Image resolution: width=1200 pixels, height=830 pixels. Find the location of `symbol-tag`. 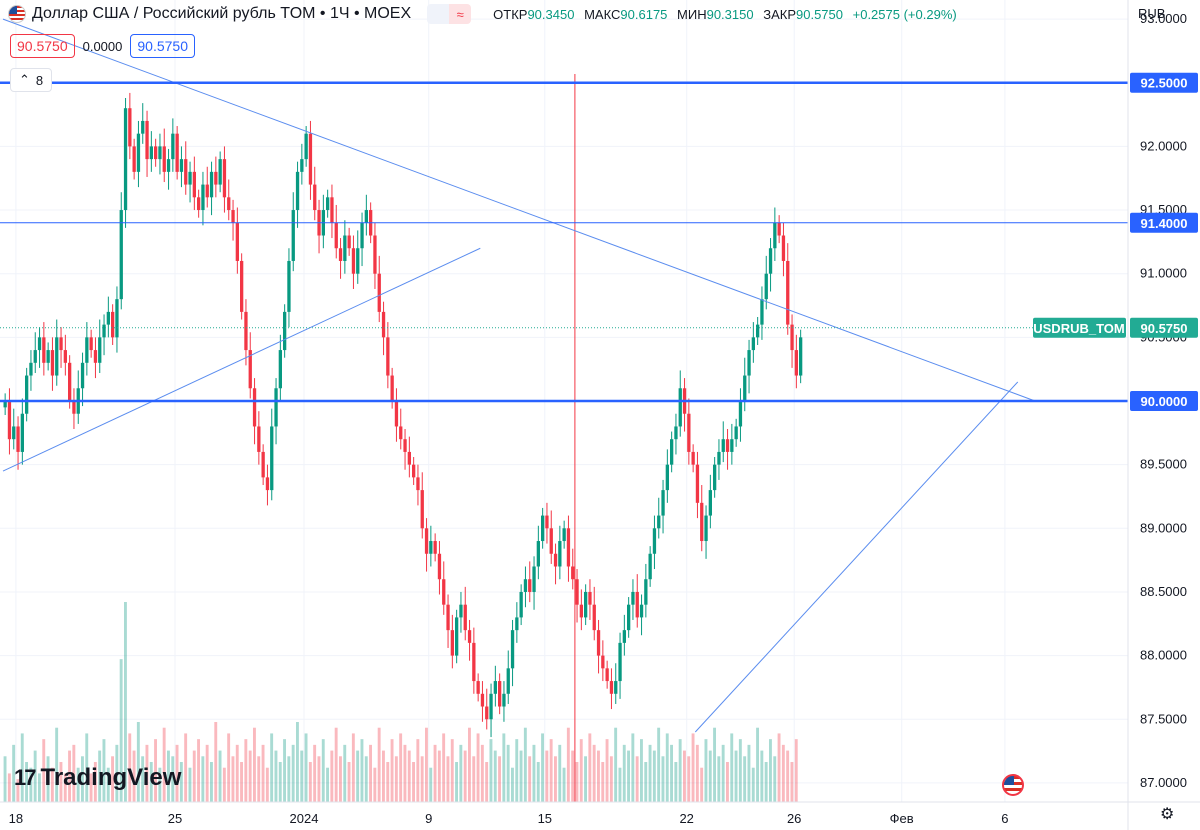

symbol-tag is located at coordinates (1079, 327).